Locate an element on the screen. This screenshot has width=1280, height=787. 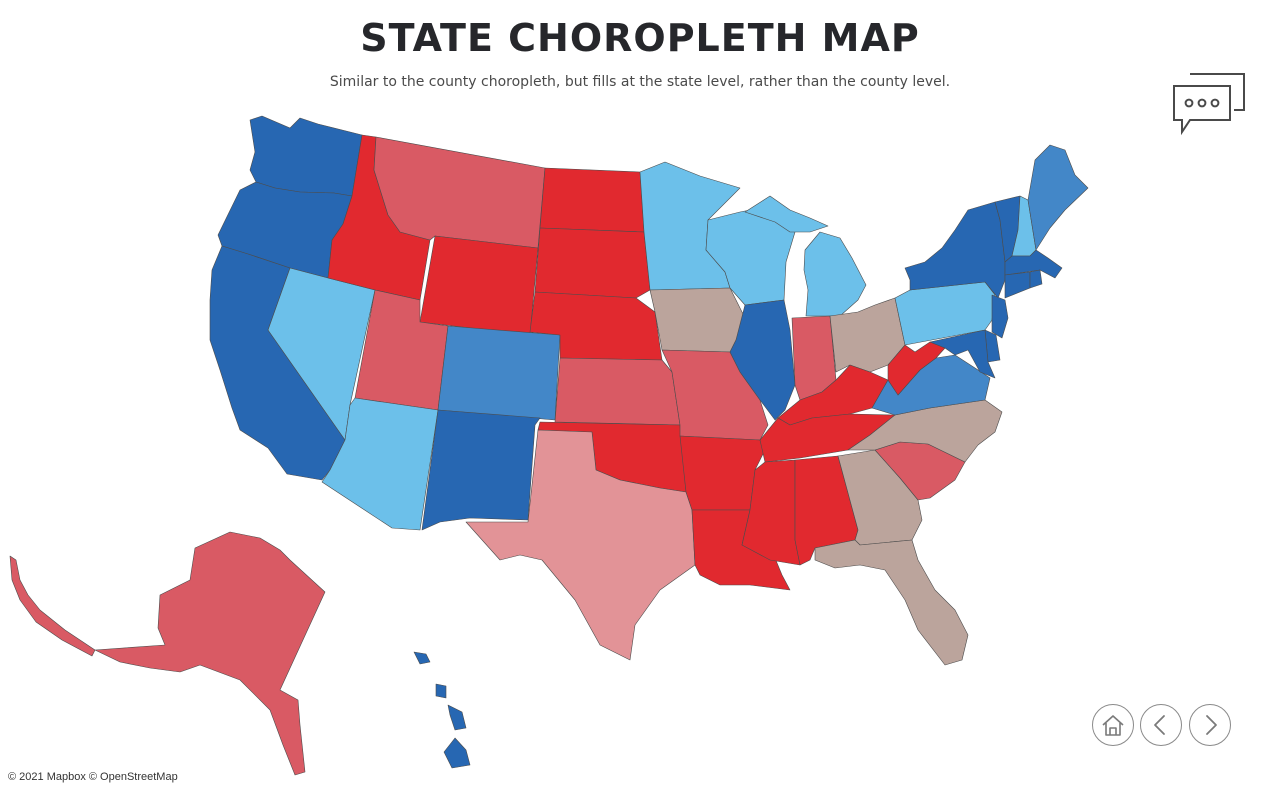
home-button is located at coordinates (1113, 725).